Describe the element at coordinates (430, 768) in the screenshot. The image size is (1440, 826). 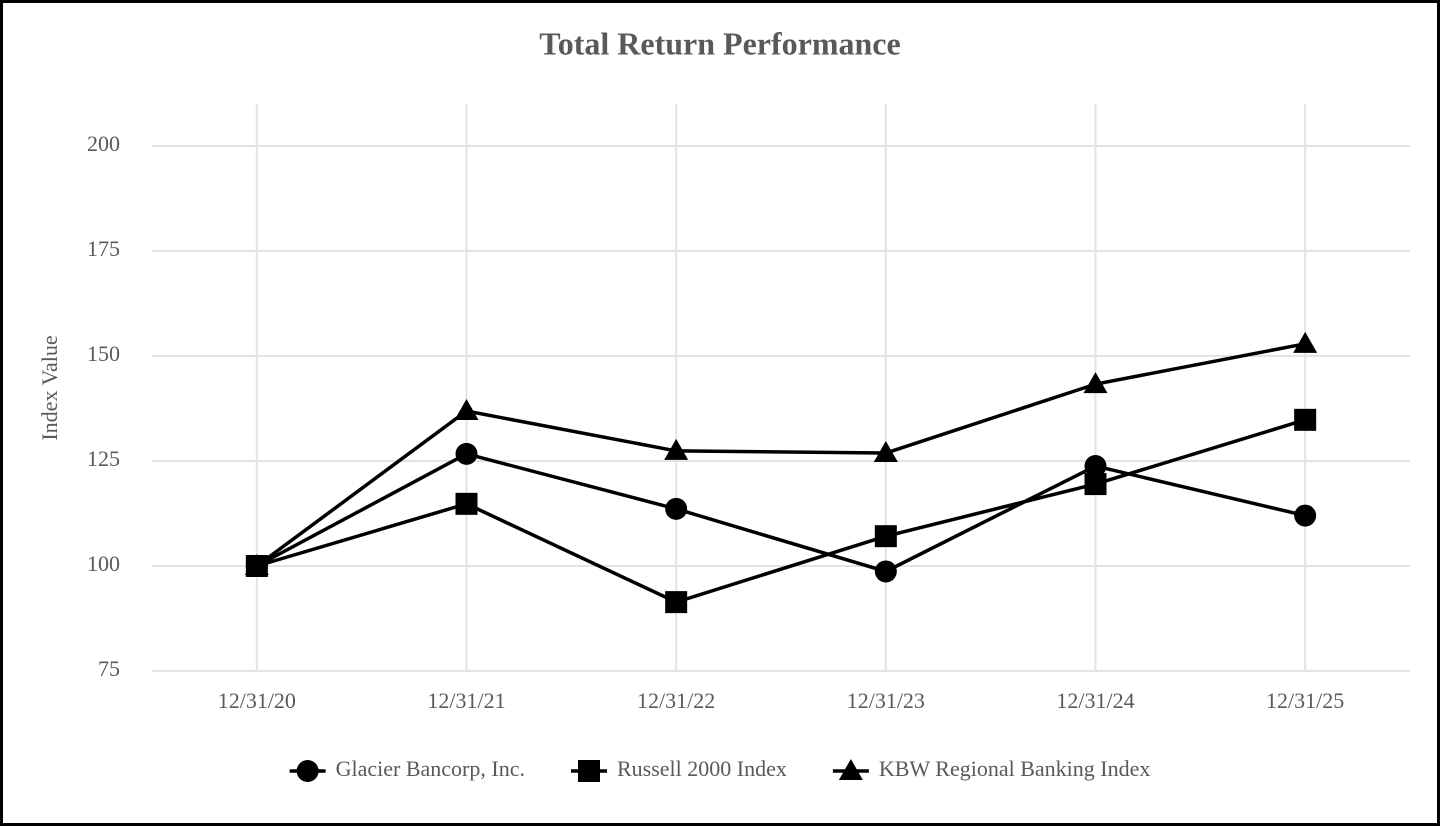
I see `legend-label: Glacier Bancorp, Inc.` at that location.